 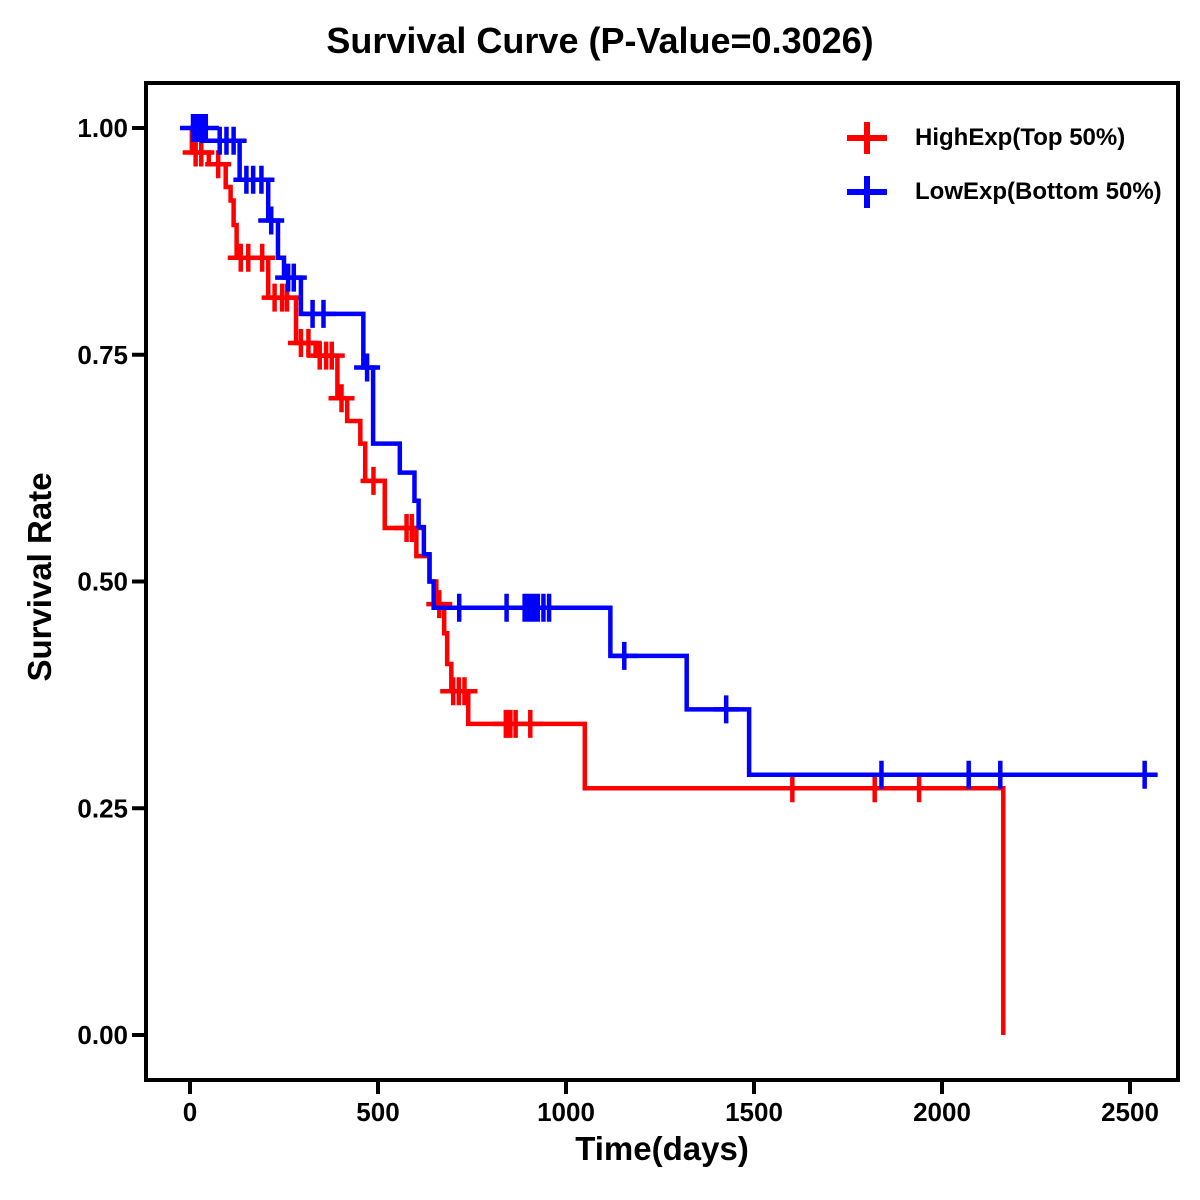 I want to click on legend-item-highexp: HighExp(Top 50%), so click(x=1003, y=138).